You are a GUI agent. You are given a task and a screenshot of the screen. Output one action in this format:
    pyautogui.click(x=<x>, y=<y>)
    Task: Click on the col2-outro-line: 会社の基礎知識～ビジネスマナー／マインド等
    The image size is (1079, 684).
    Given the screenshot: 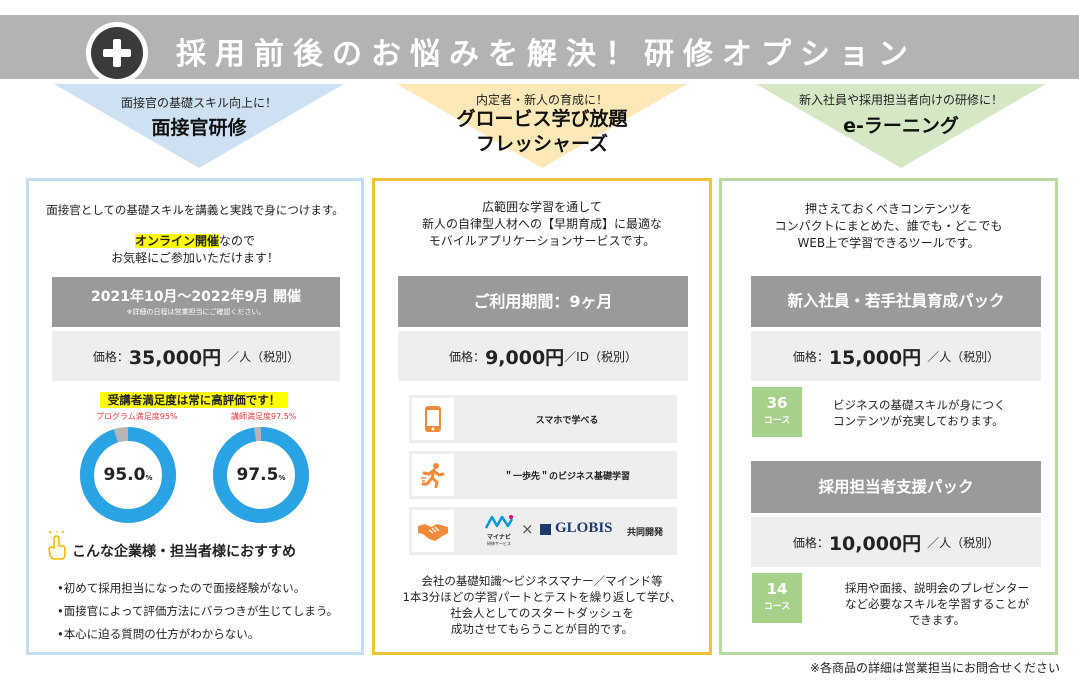 What is the action you would take?
    pyautogui.click(x=542, y=581)
    